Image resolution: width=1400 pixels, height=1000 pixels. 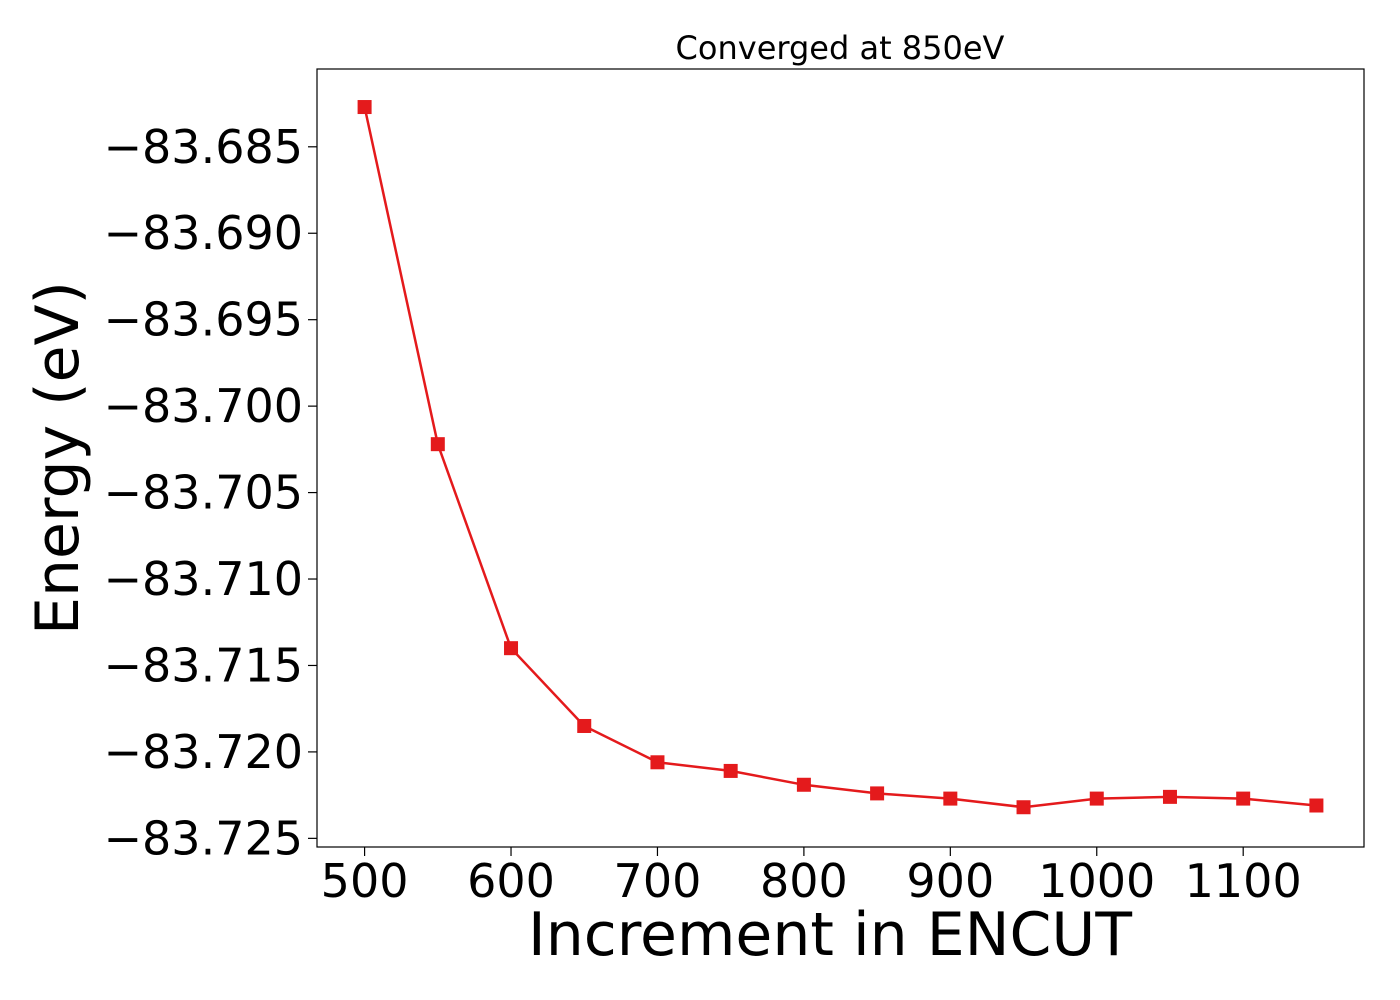 I want to click on y-tick-label: −83.725, so click(x=204, y=838).